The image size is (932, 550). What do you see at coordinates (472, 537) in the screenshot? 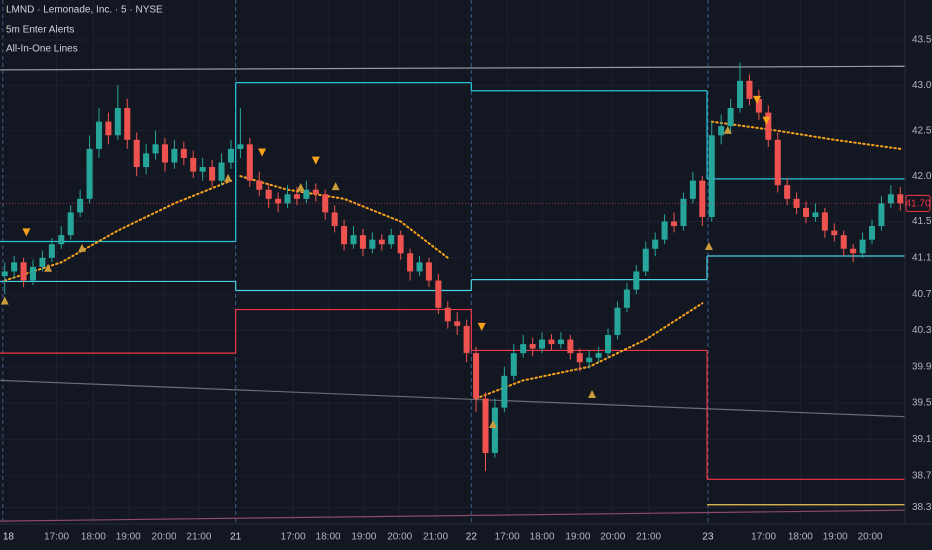
I see `x-tick-label: 22` at bounding box center [472, 537].